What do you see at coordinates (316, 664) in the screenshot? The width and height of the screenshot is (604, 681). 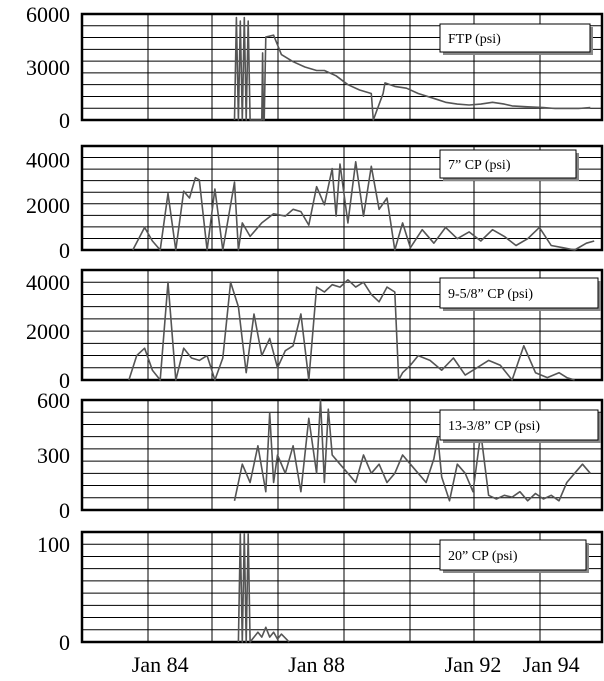 I see `x-tick-label: Jan 88` at bounding box center [316, 664].